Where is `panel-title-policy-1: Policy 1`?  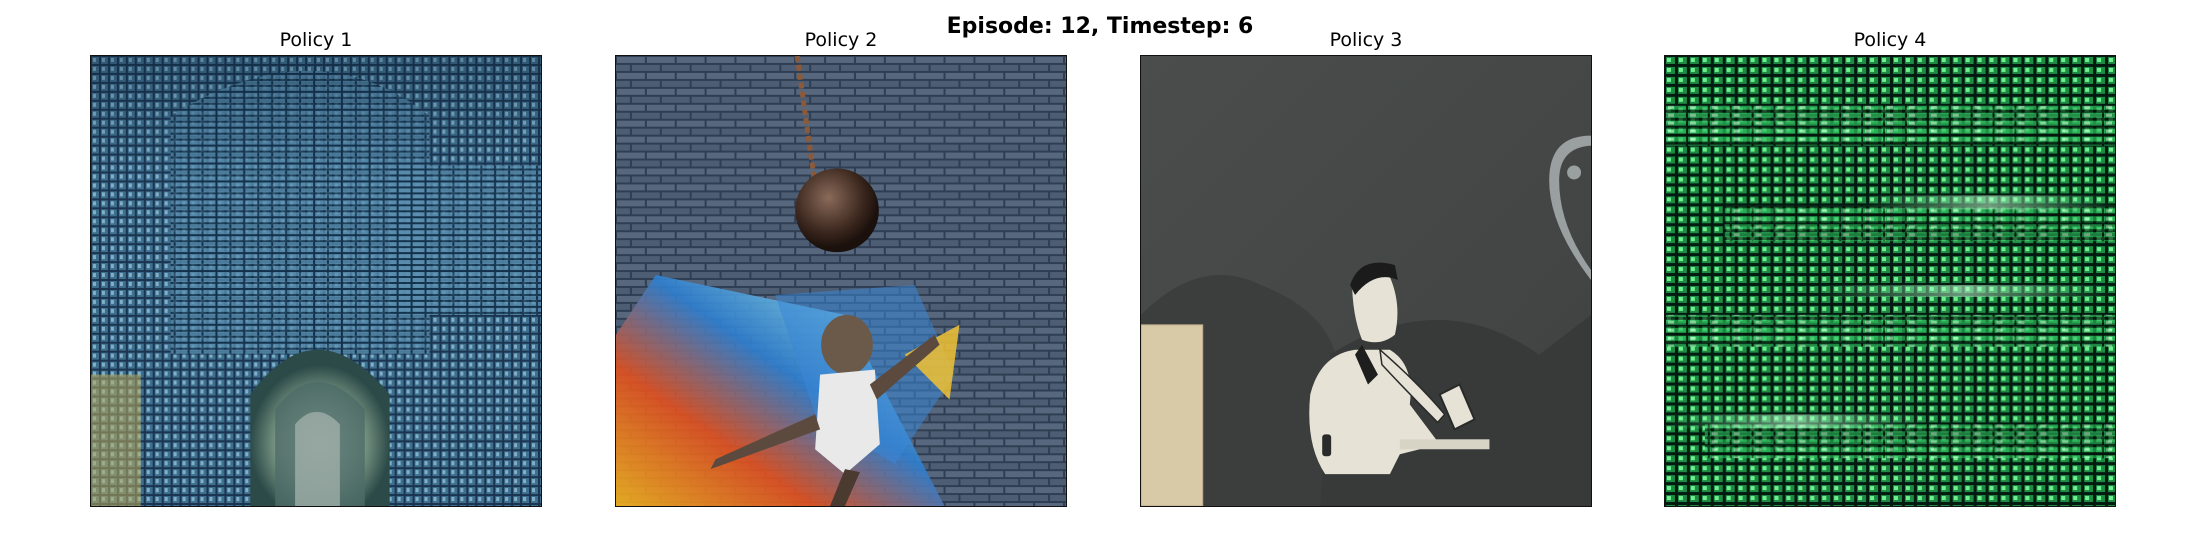
panel-title-policy-1: Policy 1 is located at coordinates (316, 40).